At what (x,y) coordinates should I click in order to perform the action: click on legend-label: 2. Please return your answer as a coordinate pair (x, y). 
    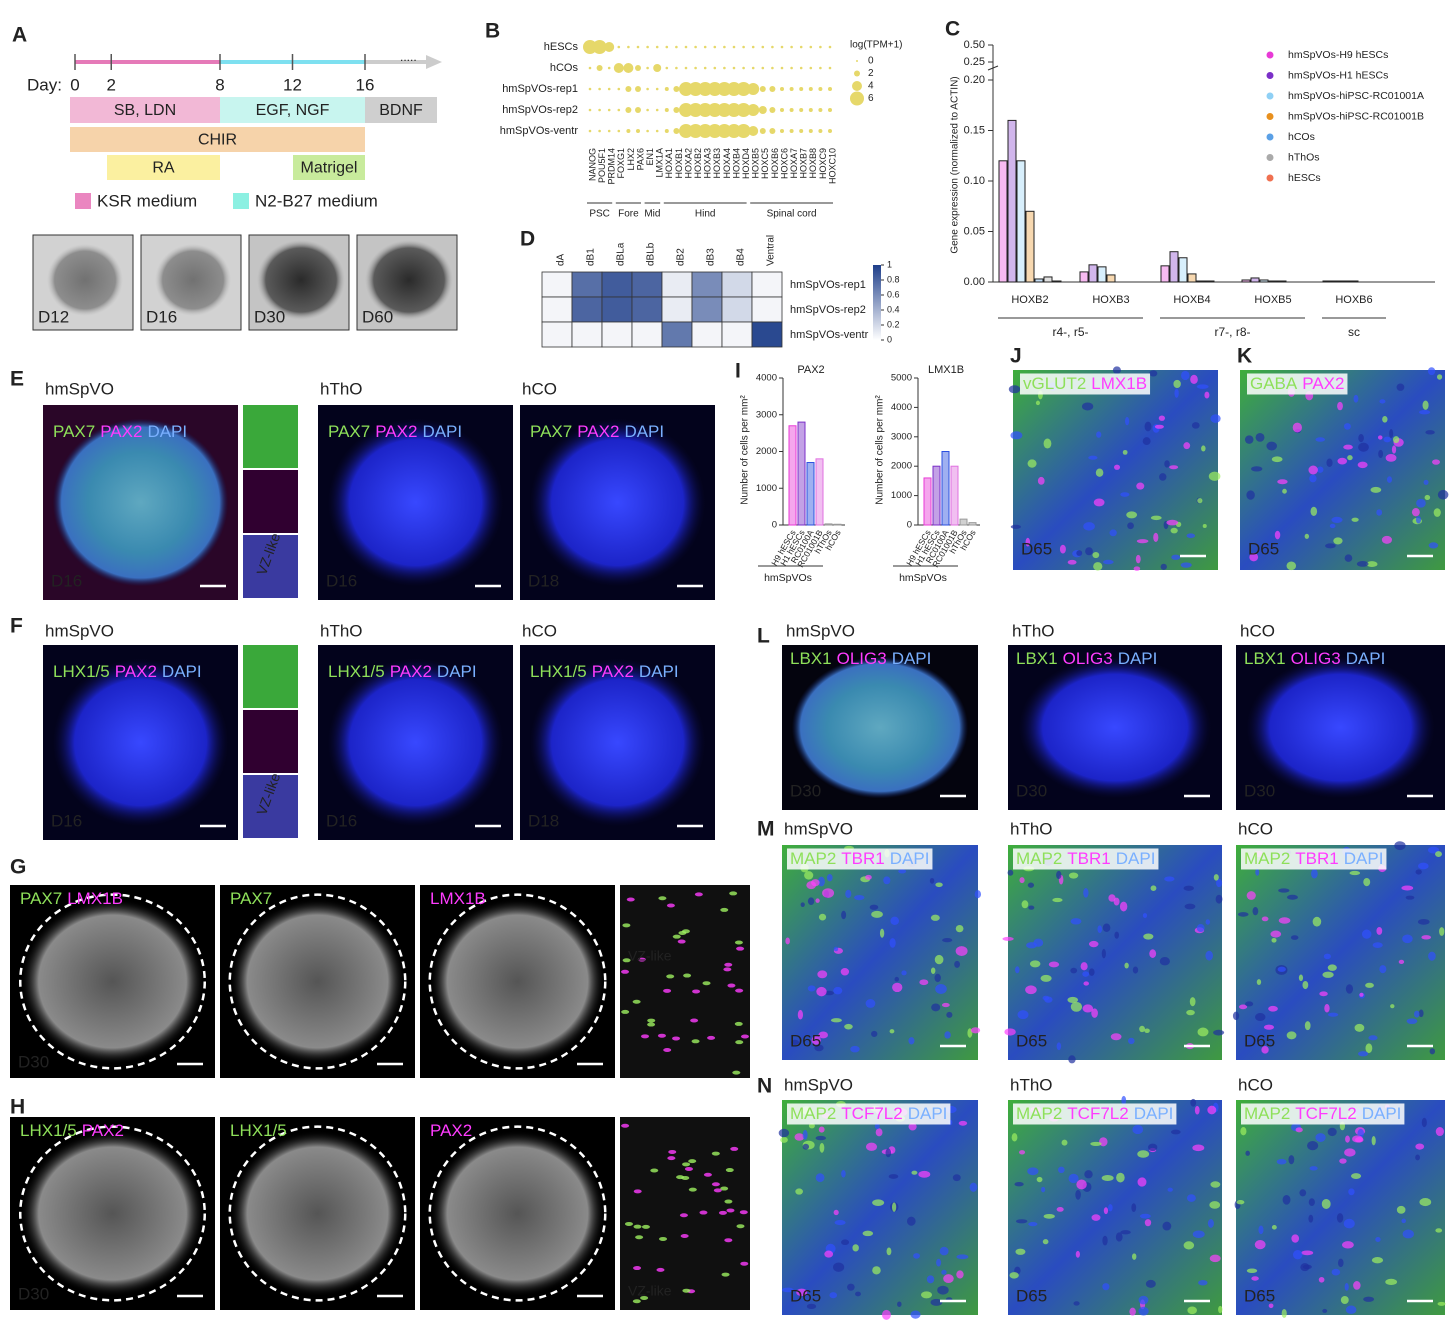
    Looking at the image, I should click on (871, 73).